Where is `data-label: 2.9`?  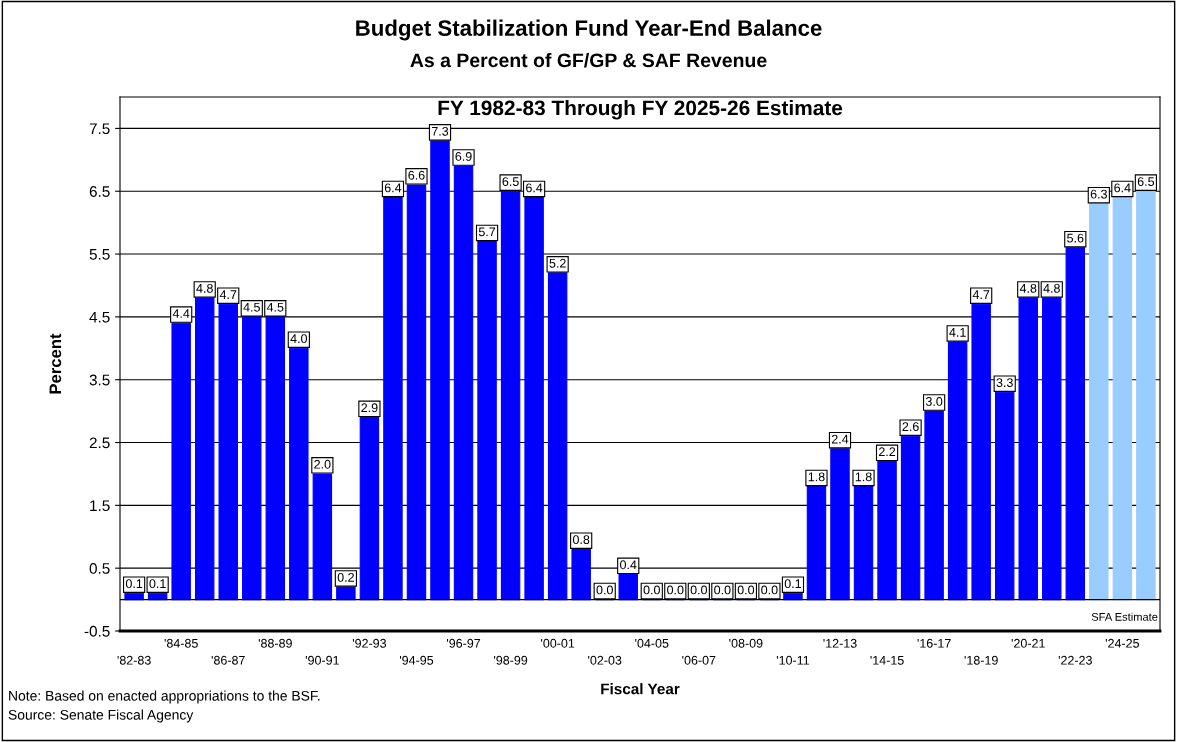
data-label: 2.9 is located at coordinates (369, 408).